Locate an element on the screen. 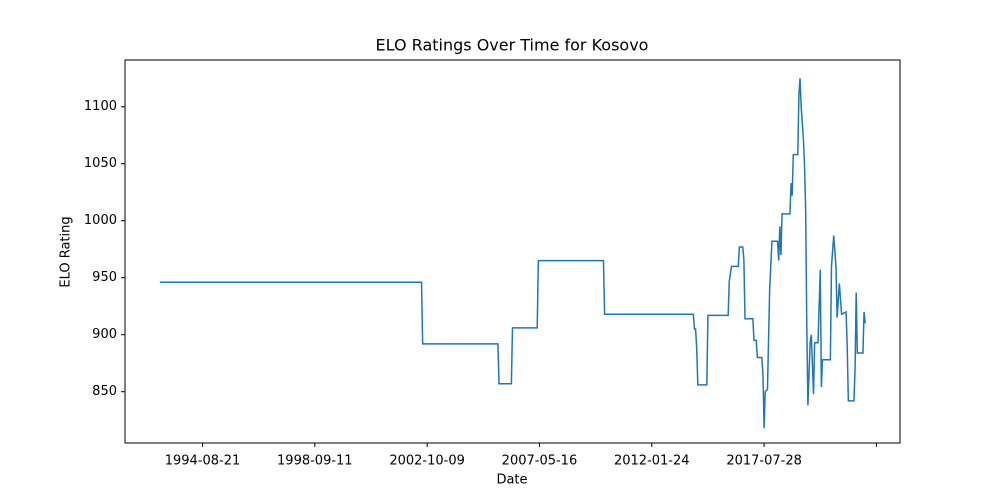 This screenshot has height=504, width=1000. chart-title: ELO Ratings Over Time for Kosovo is located at coordinates (512, 45).